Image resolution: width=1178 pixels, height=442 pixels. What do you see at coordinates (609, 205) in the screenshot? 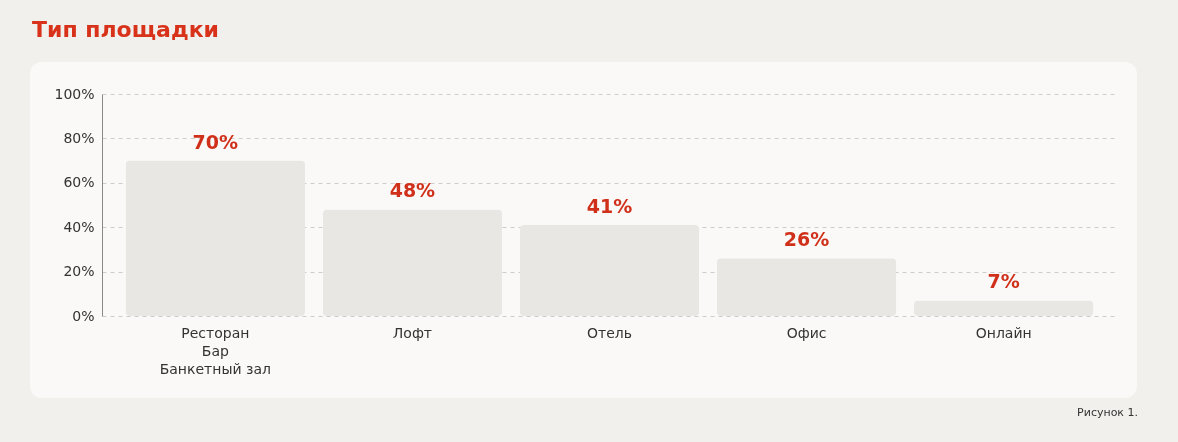
I see `data-label: 41%` at bounding box center [609, 205].